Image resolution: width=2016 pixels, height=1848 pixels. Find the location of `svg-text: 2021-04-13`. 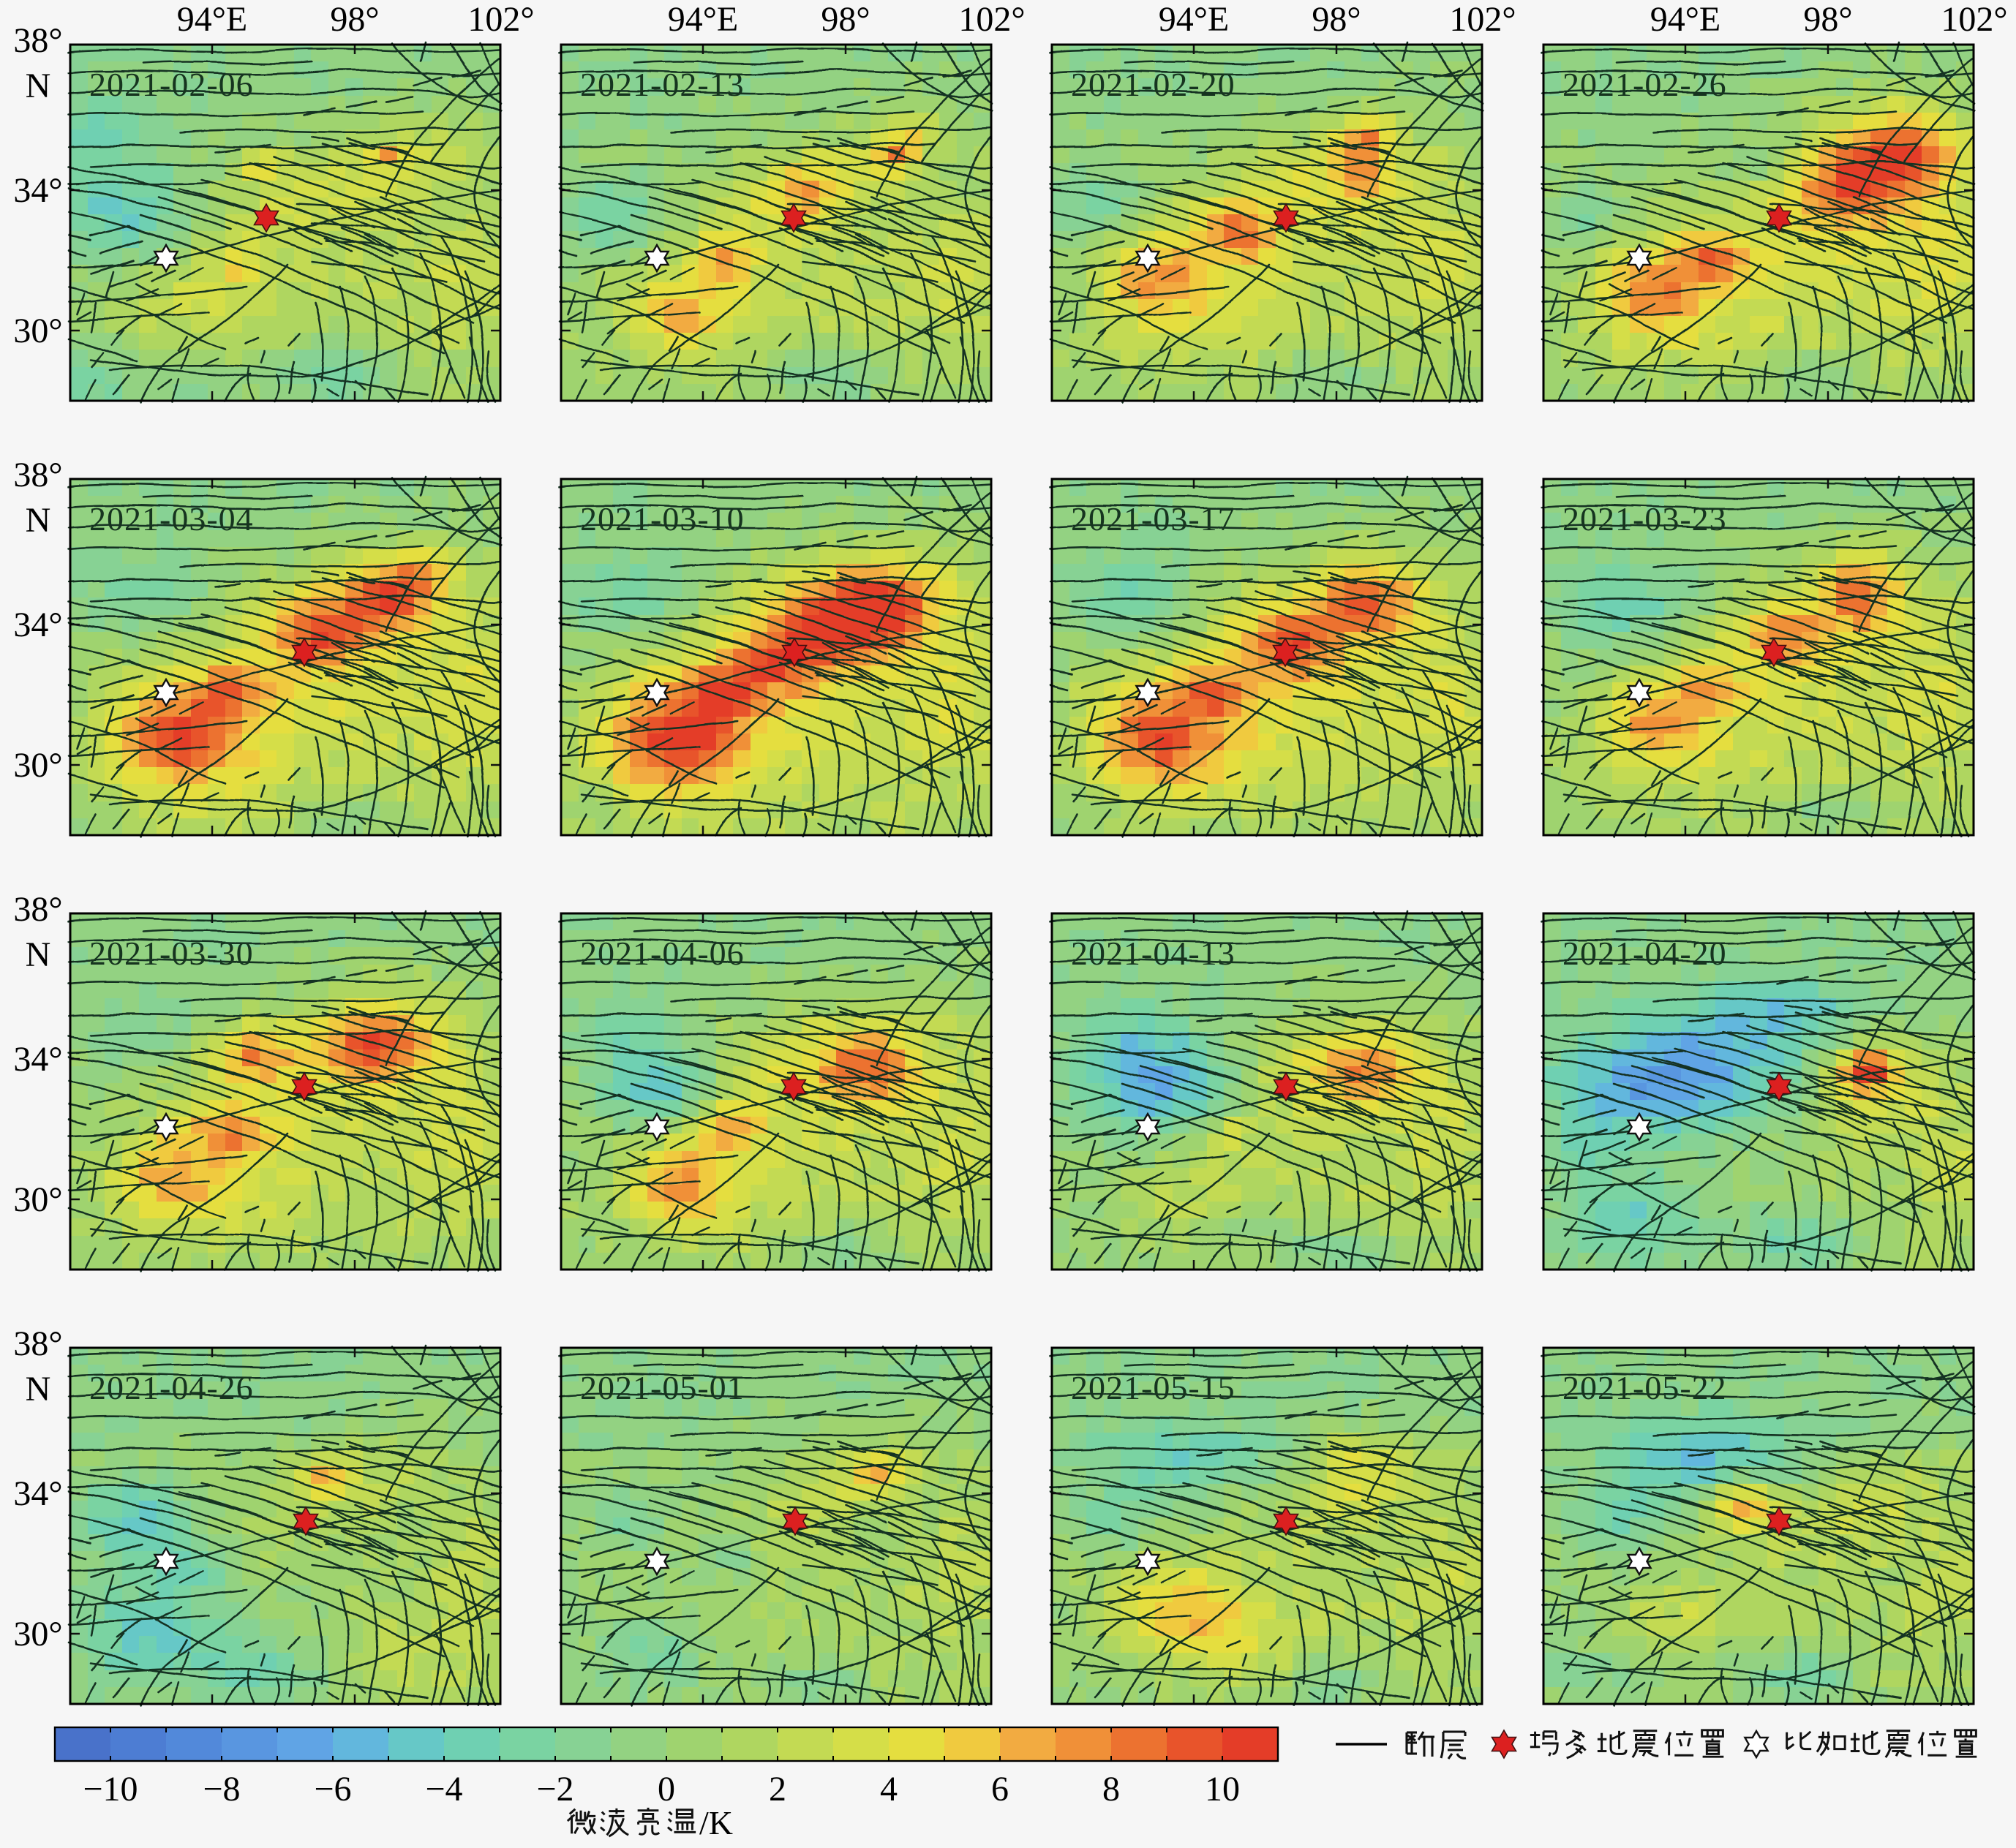

svg-text: 2021-04-13 is located at coordinates (1153, 954).